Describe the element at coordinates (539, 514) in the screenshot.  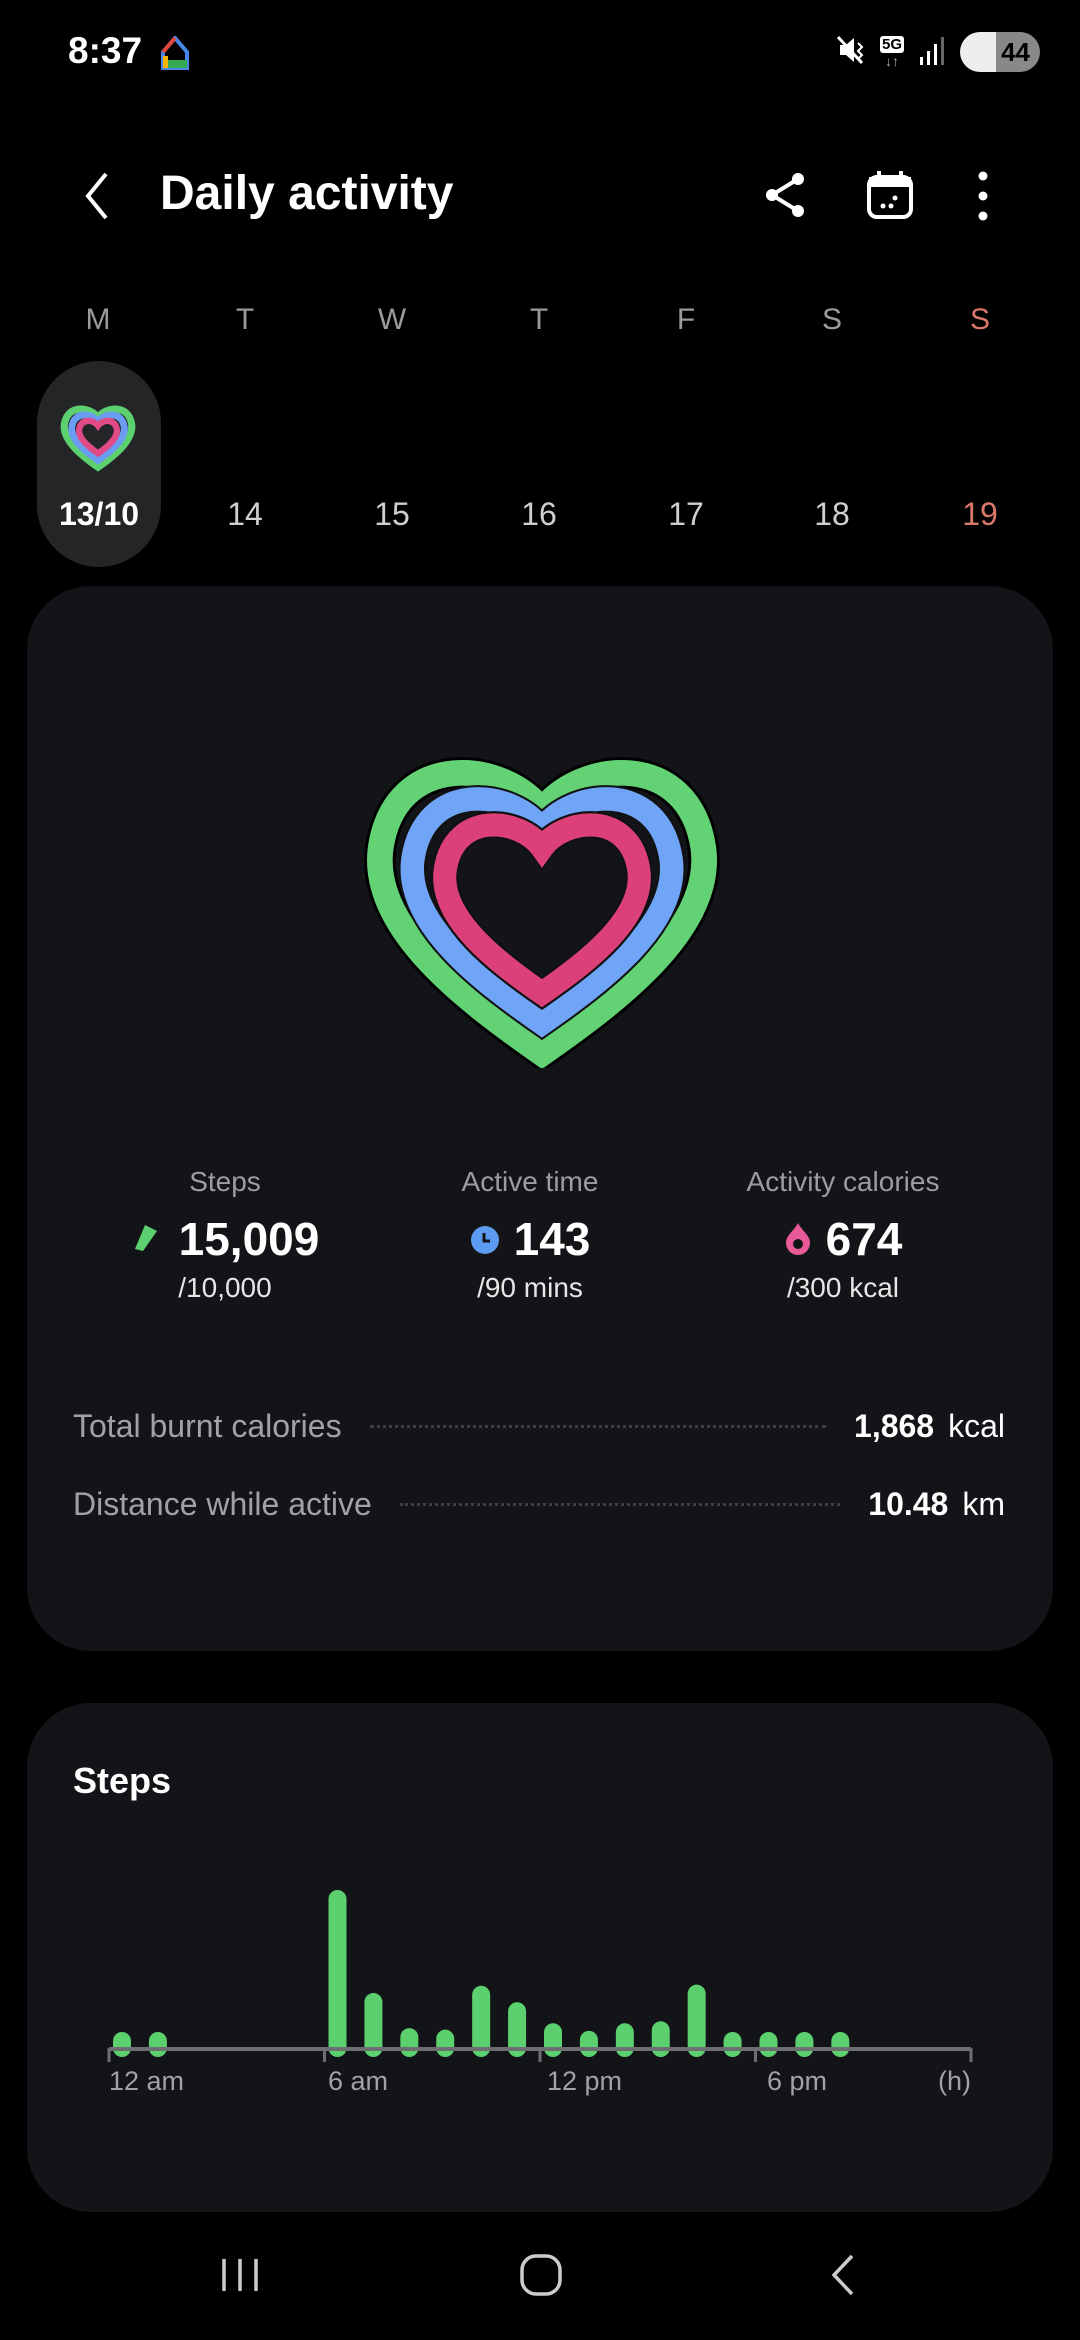
I see `date-item: 16` at that location.